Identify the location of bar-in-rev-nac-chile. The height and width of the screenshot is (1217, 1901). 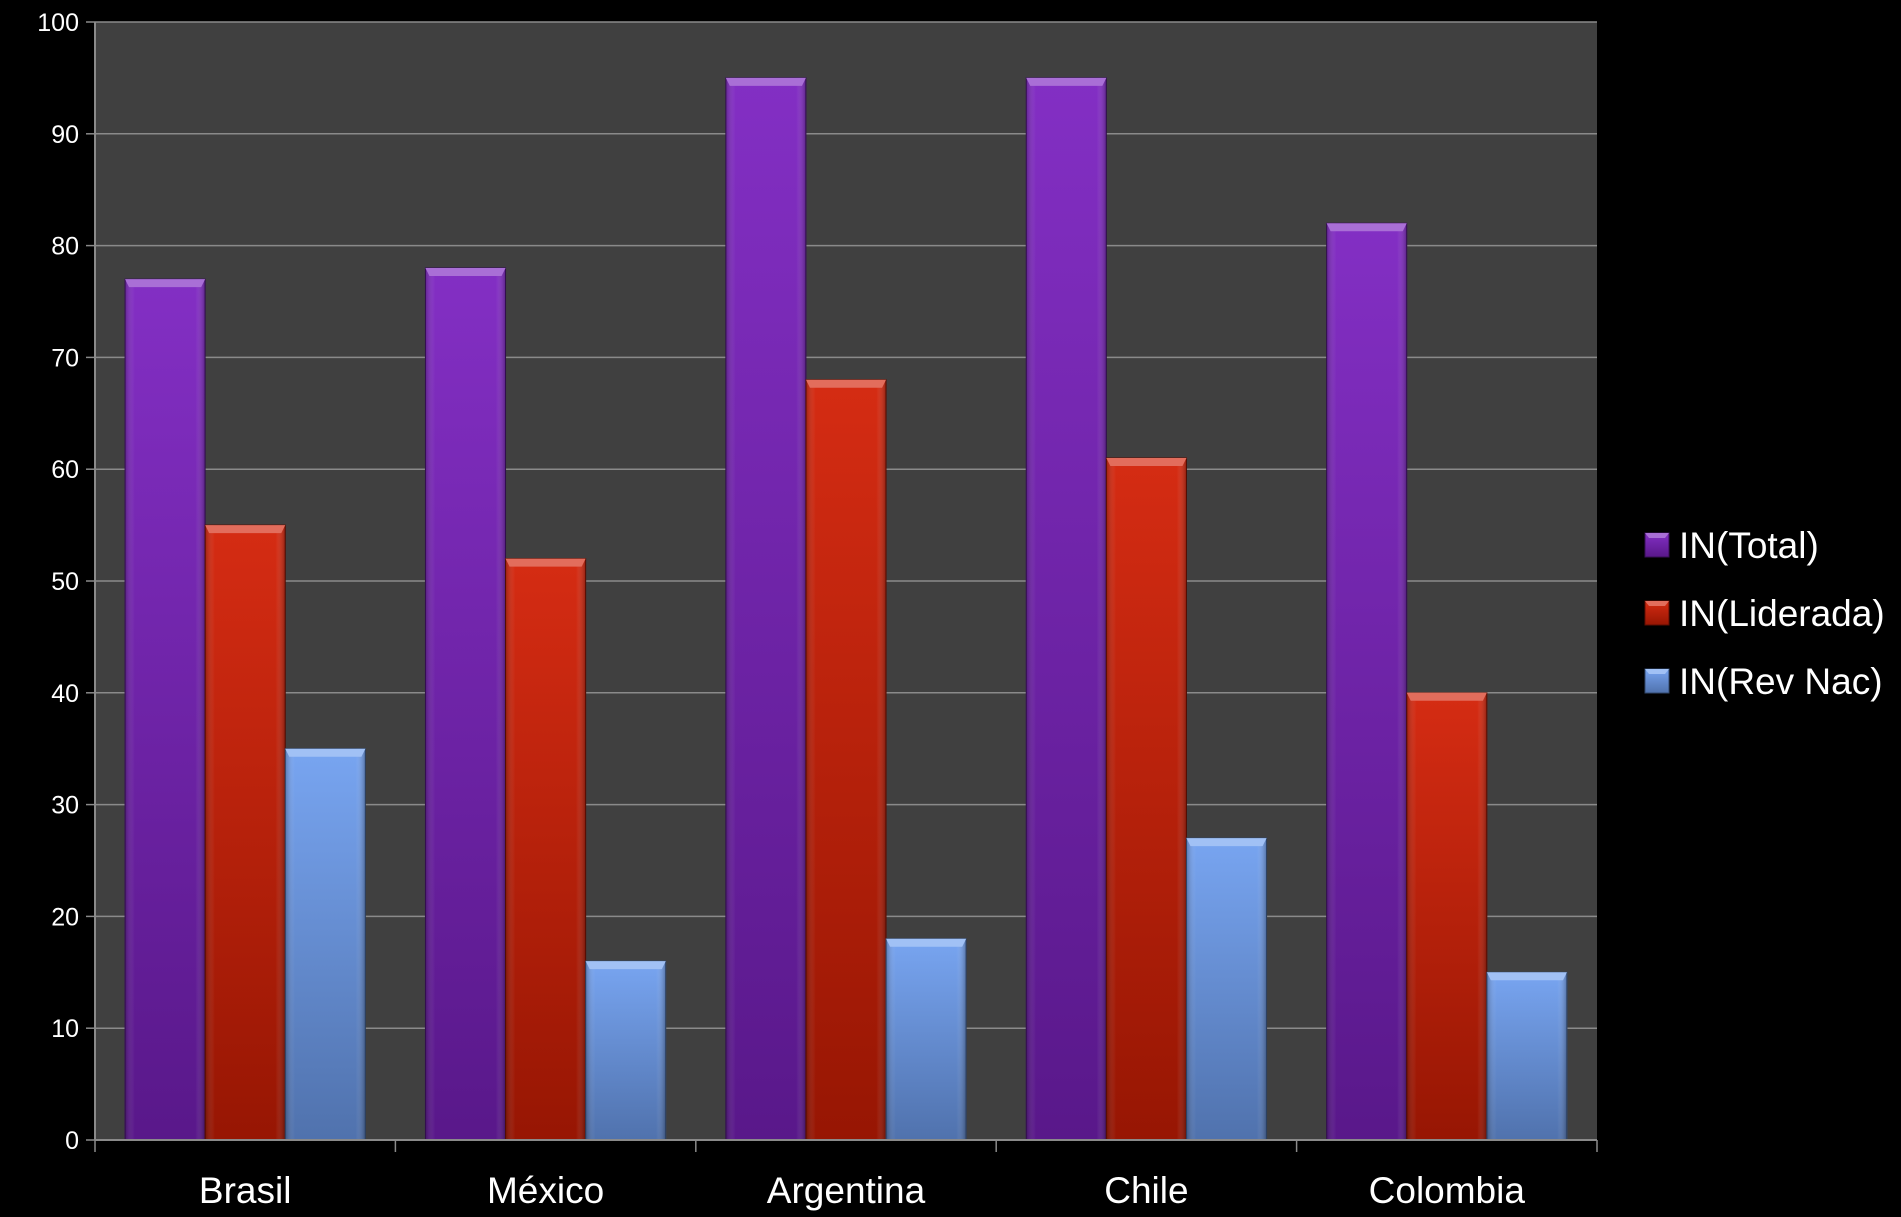
(1226, 989).